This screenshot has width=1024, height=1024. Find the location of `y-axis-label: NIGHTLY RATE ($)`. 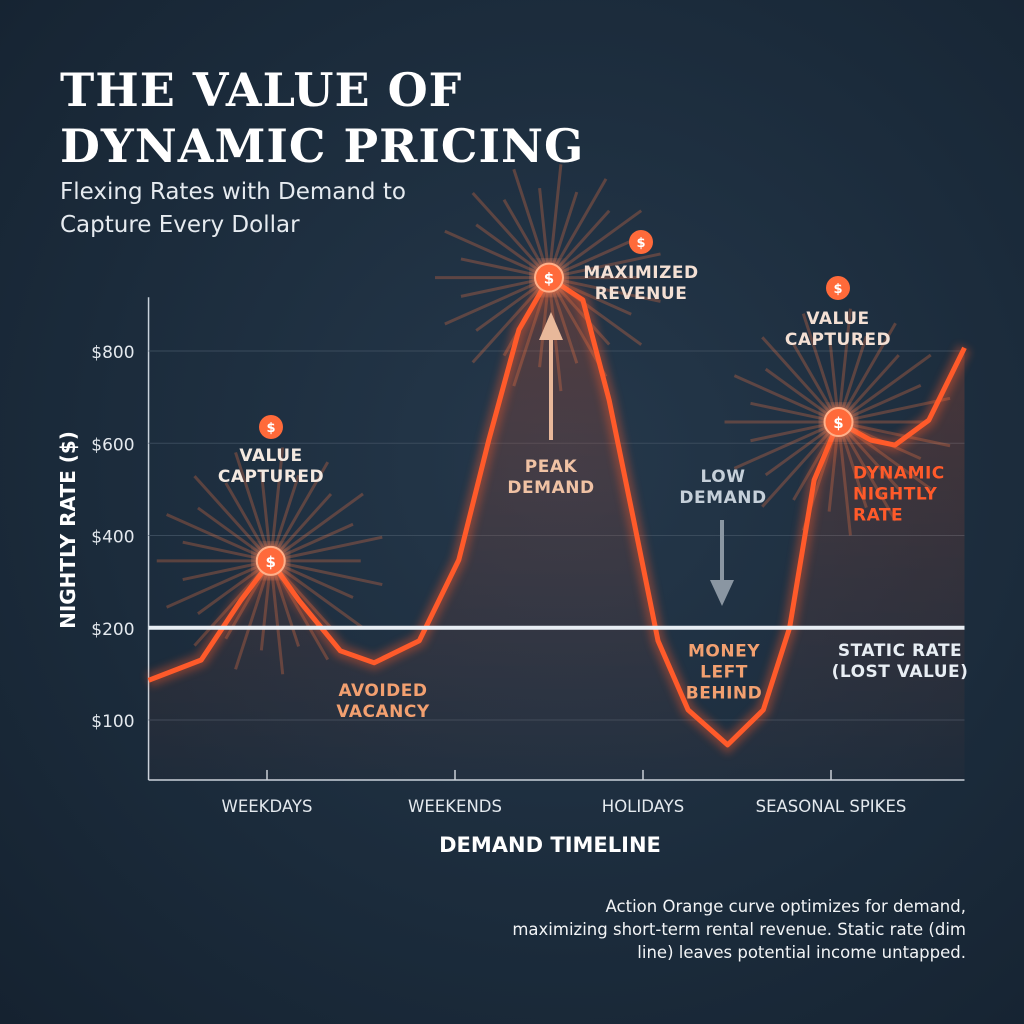

y-axis-label: NIGHTLY RATE ($) is located at coordinates (68, 530).